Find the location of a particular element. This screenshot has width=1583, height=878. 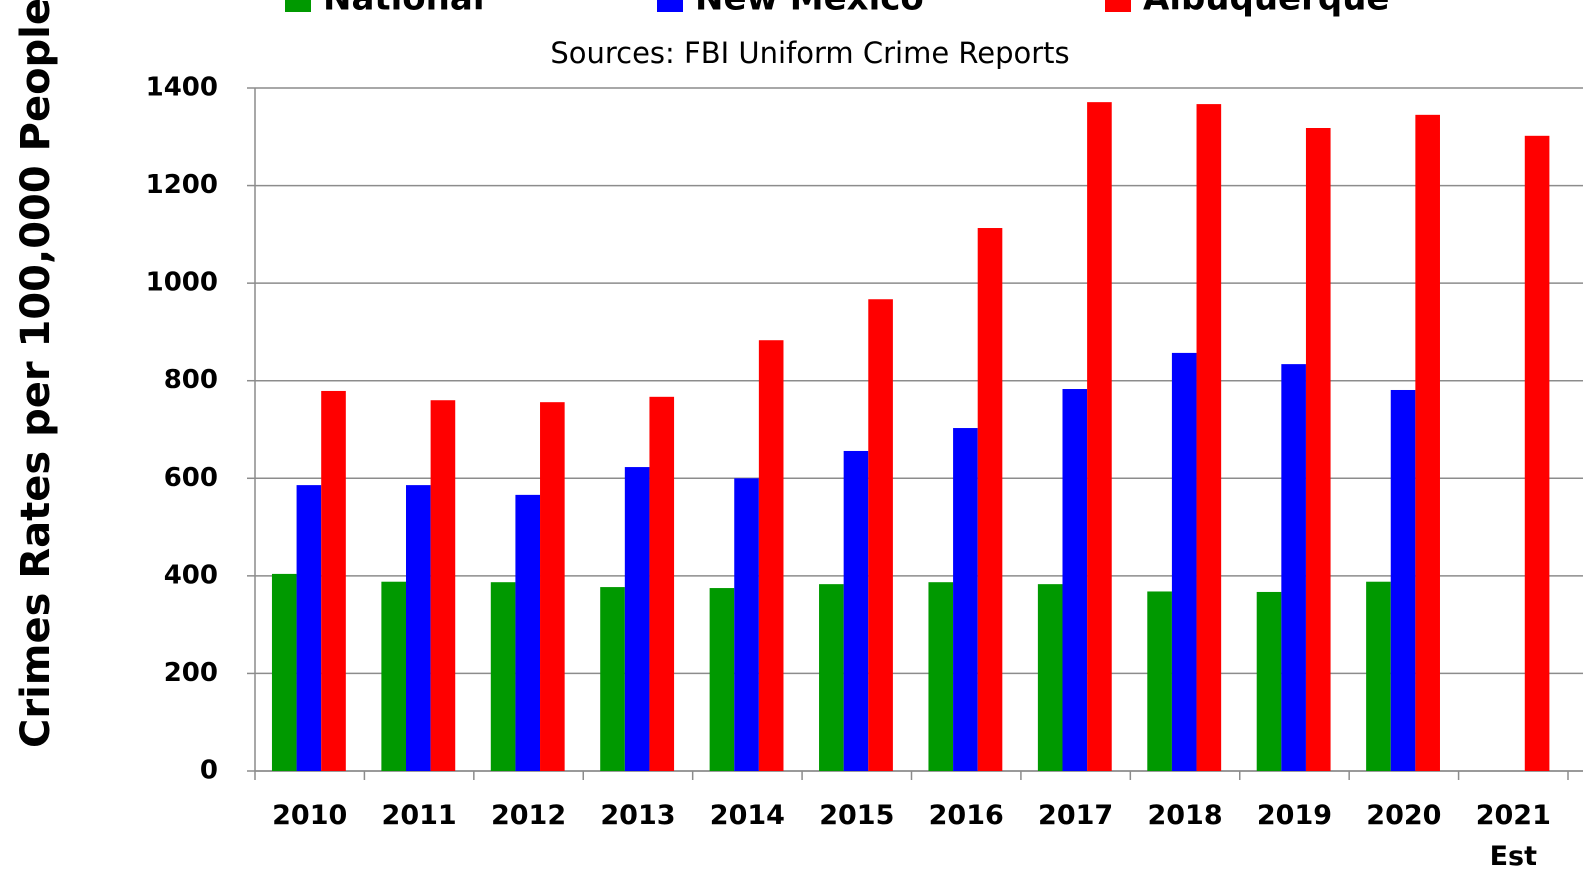

legend-label: Albuquerque is located at coordinates (1266, 9).